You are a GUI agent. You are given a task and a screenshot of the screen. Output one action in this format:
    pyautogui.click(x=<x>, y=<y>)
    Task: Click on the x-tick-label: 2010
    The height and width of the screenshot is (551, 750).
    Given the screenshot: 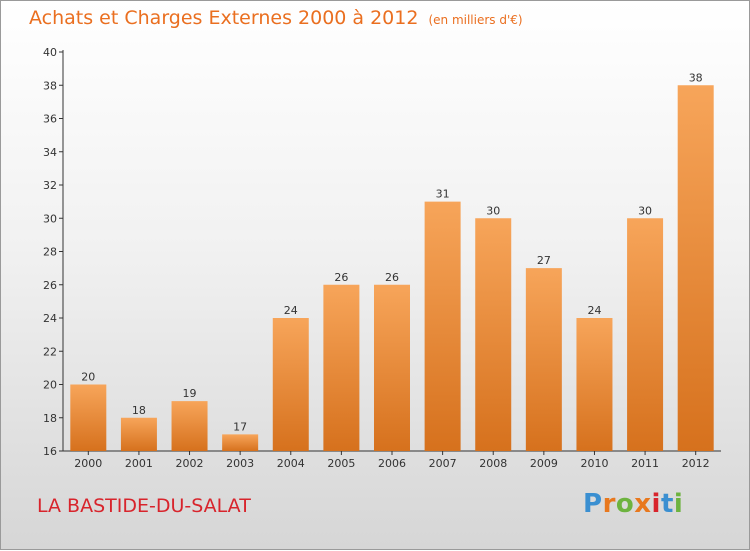 What is the action you would take?
    pyautogui.click(x=594, y=463)
    